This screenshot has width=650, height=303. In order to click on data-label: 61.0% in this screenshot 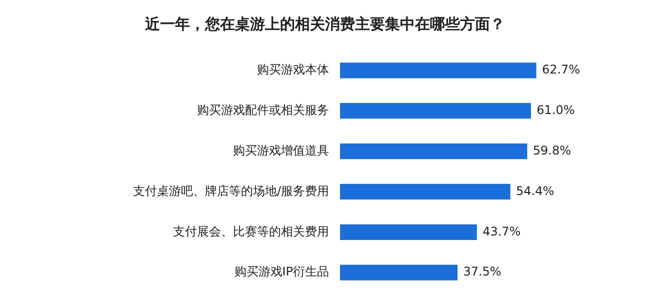, I will do `click(555, 109)`.